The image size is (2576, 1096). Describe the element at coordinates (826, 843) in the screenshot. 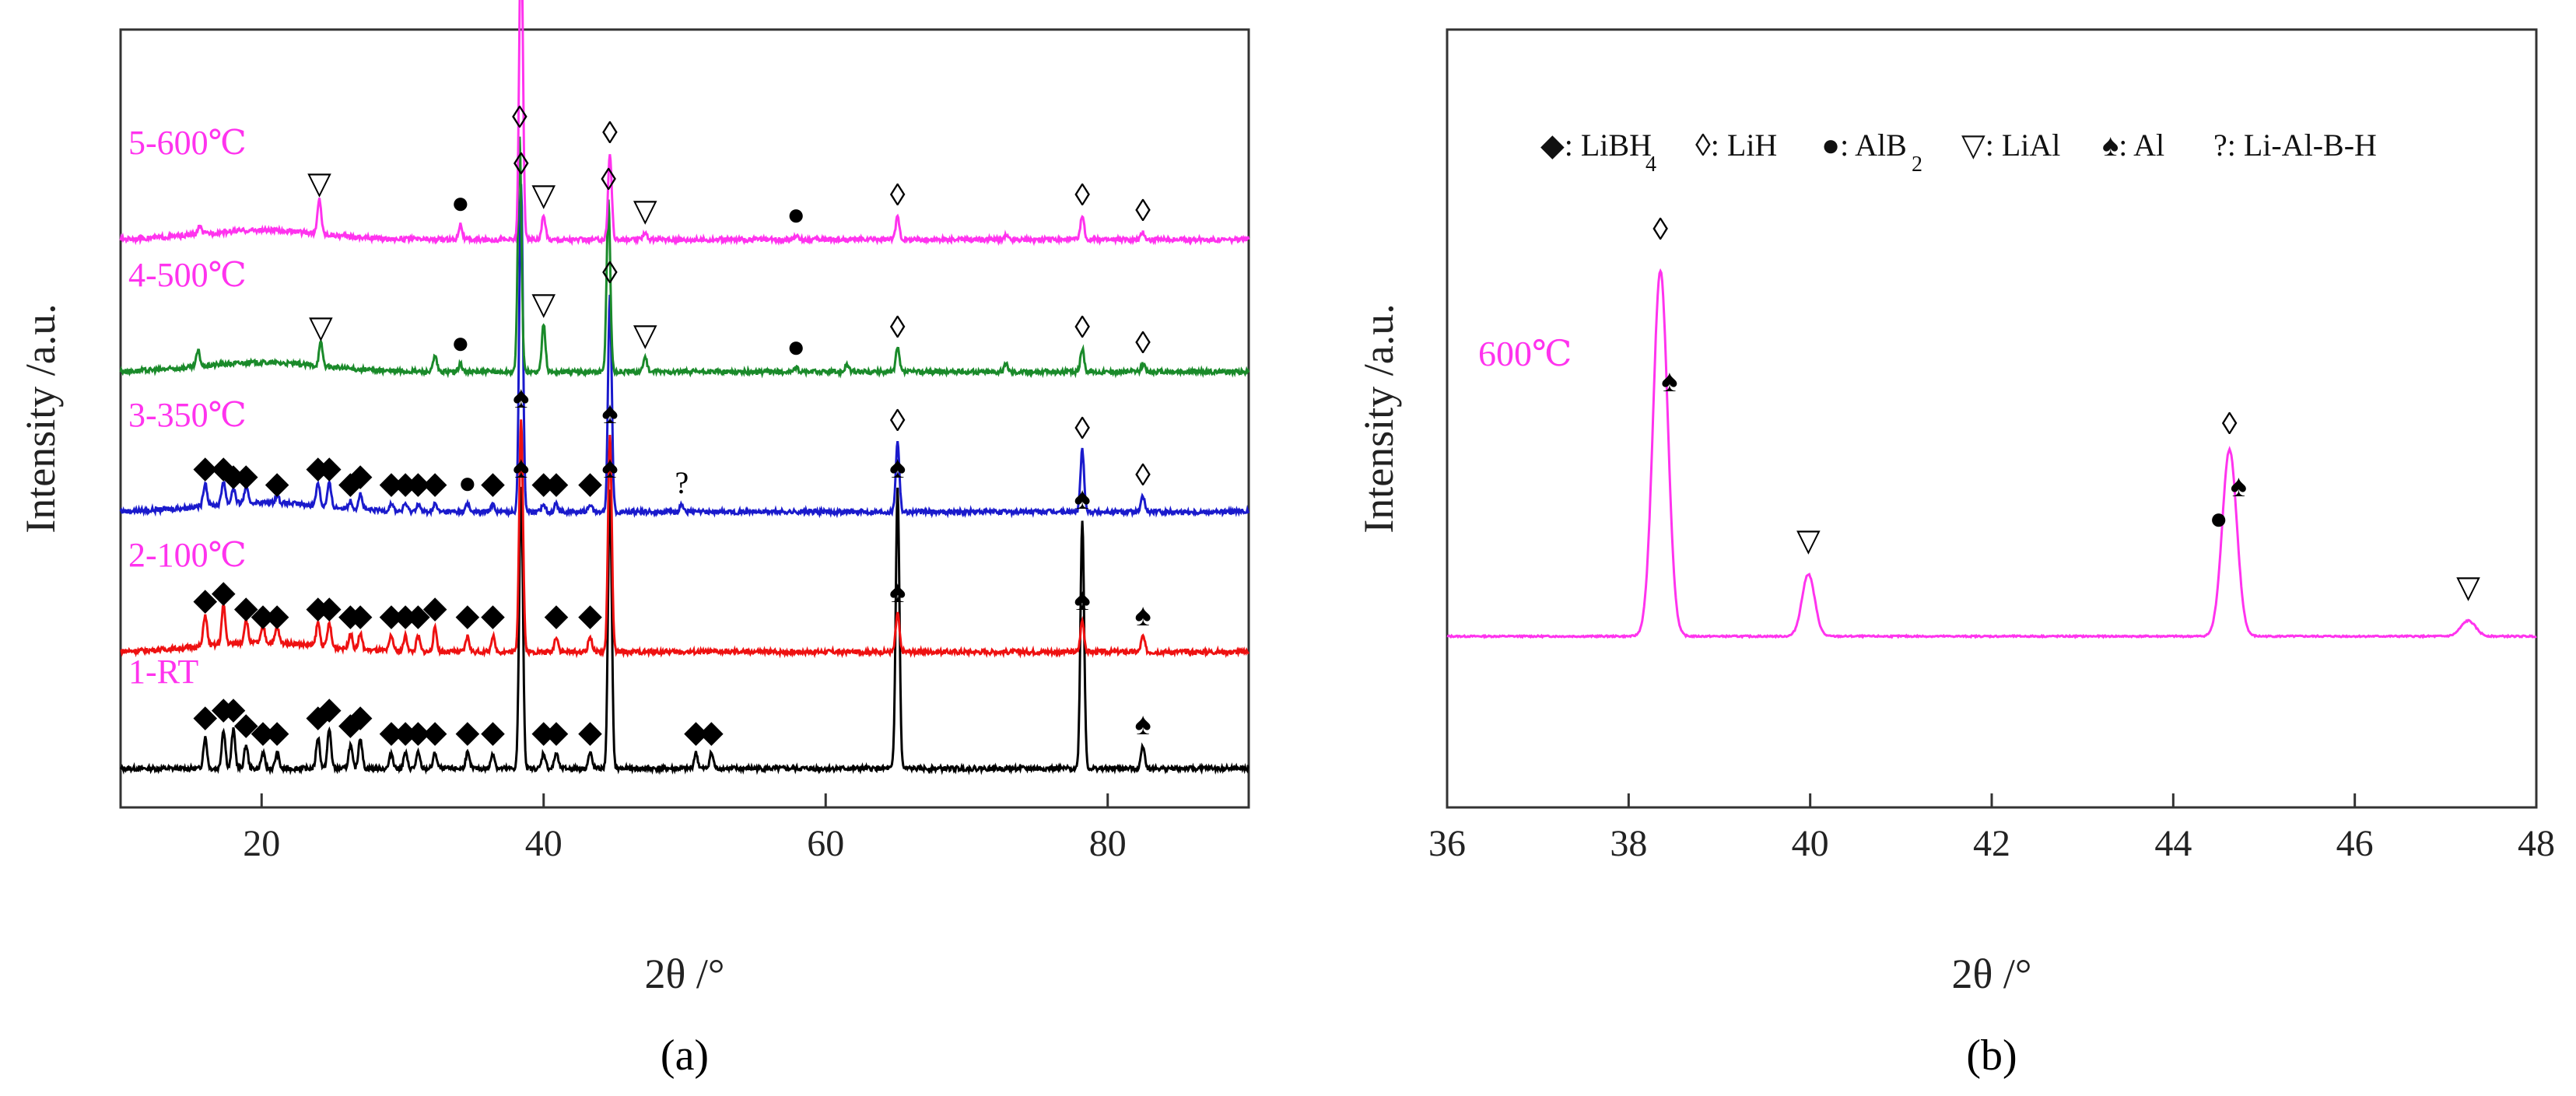

I see `x-tick-label: 60` at that location.